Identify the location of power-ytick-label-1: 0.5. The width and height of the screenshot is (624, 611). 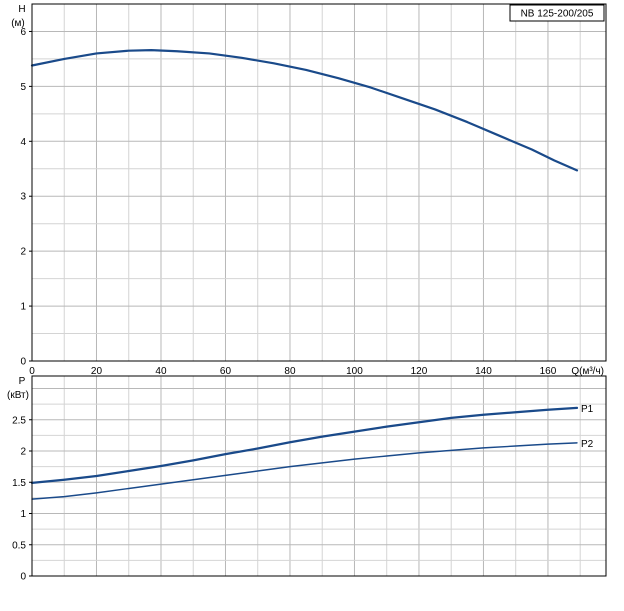
(19, 545).